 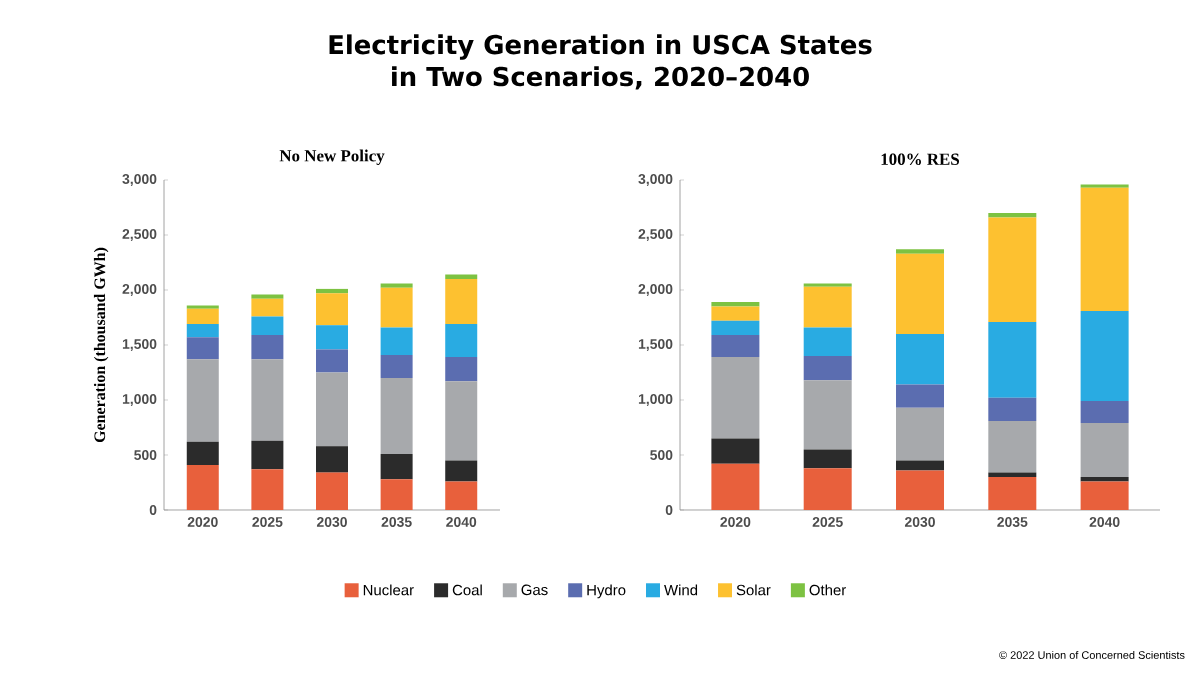 I want to click on chart-subtitle: No New Policy, so click(x=332, y=157).